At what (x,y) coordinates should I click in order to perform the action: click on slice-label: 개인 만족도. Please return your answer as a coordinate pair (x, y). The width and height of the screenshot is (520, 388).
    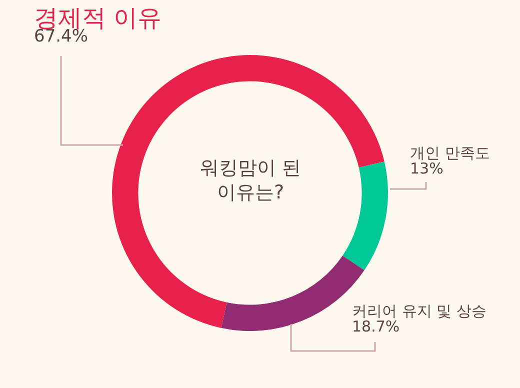
    Looking at the image, I should click on (450, 153).